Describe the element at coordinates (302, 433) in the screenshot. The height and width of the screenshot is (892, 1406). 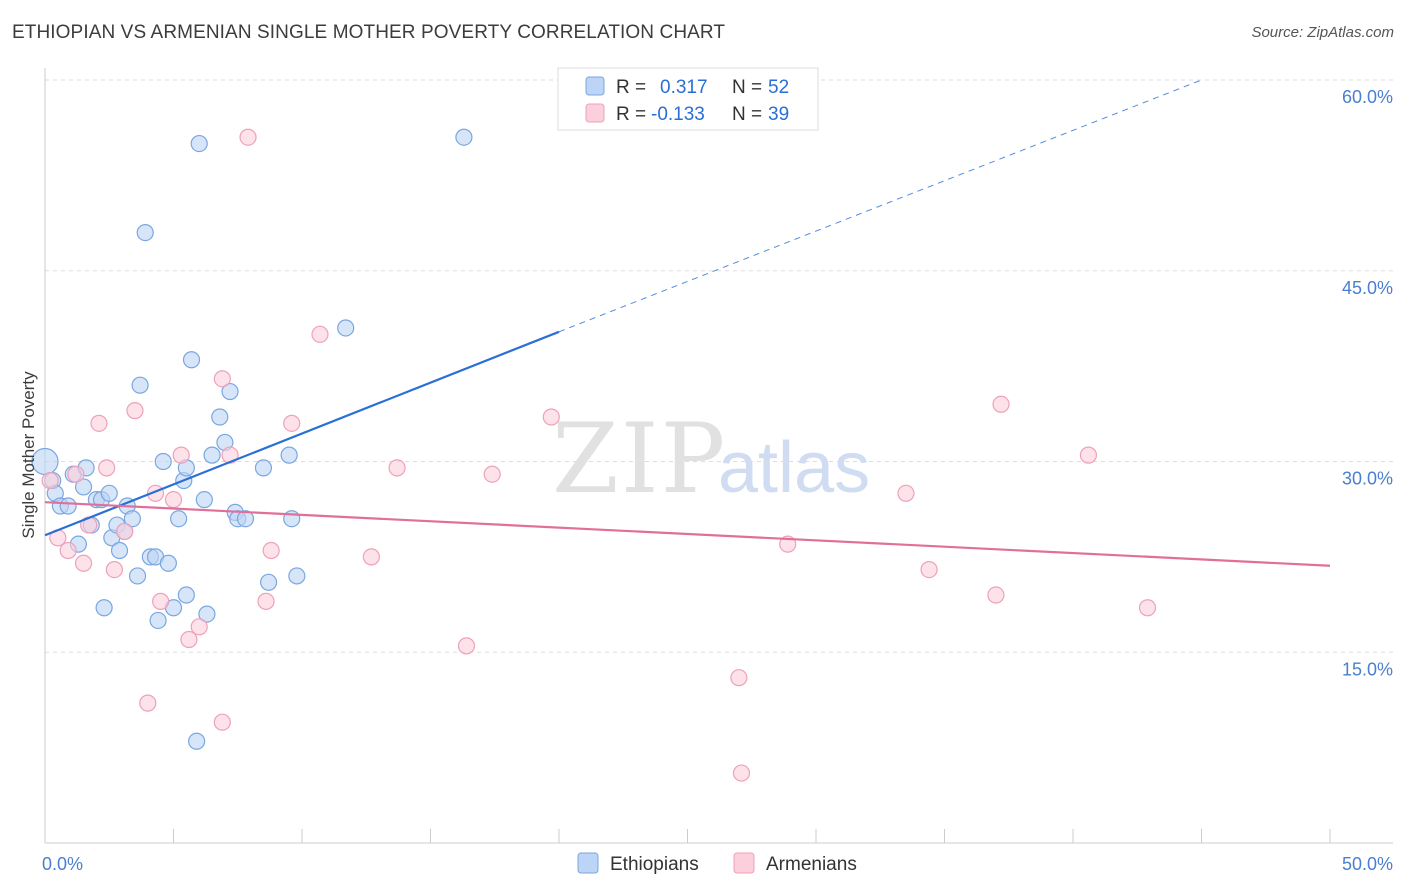
I see `ethiopians-trend-line` at that location.